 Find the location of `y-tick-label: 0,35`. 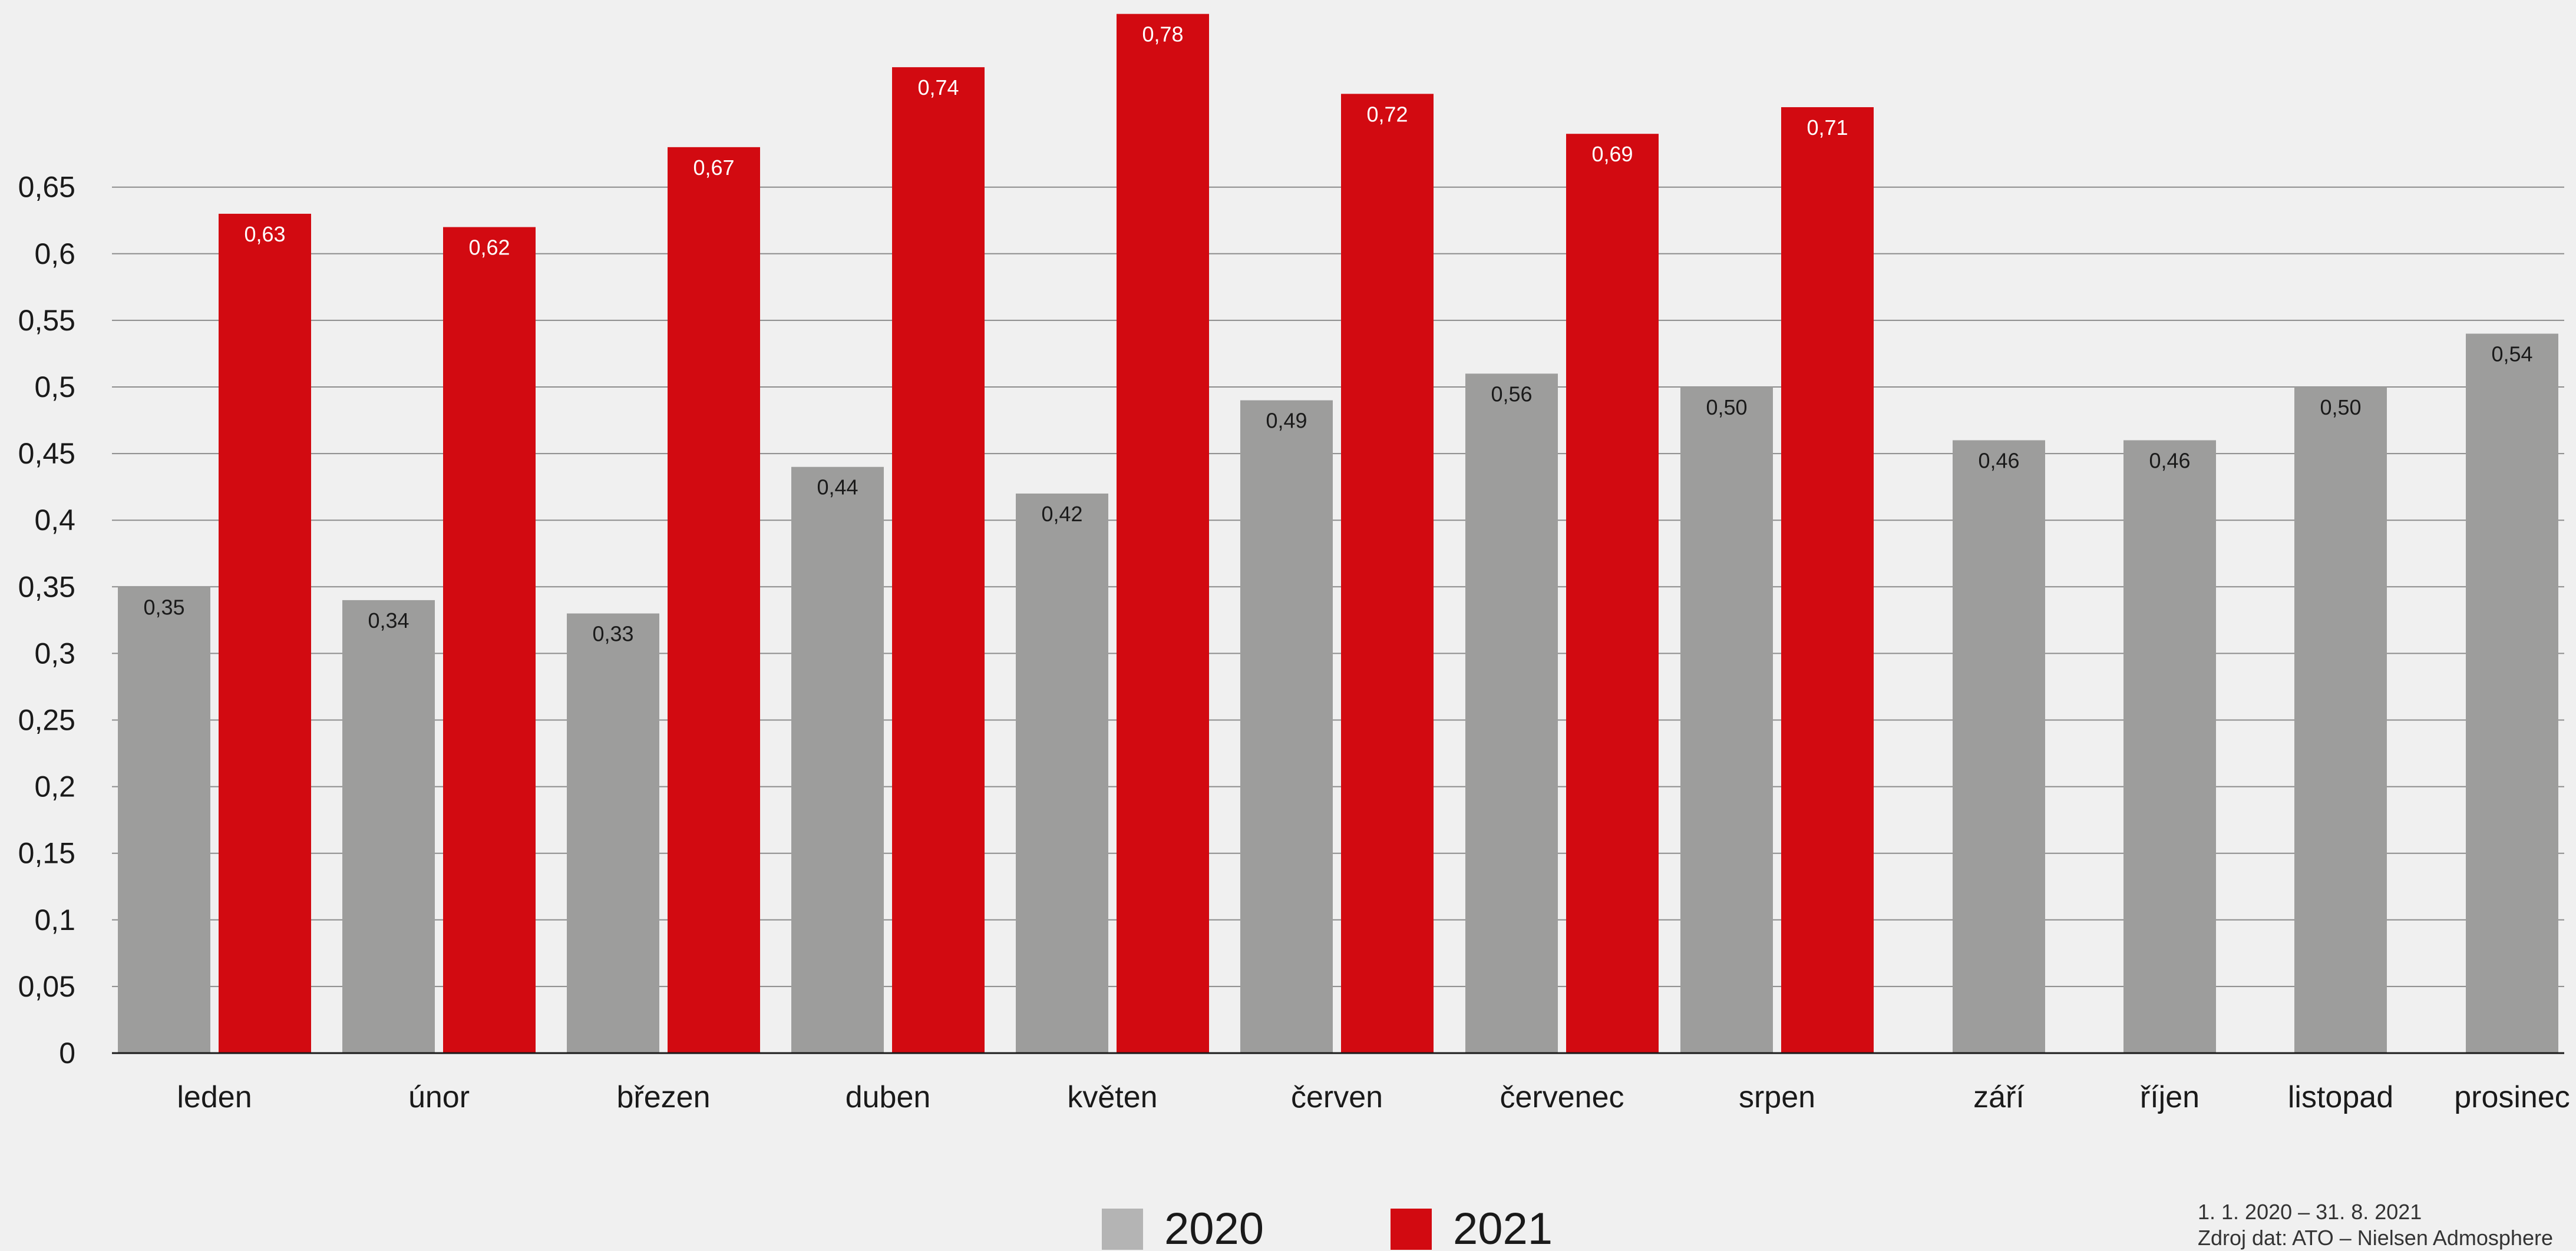

y-tick-label: 0,35 is located at coordinates (46, 586).